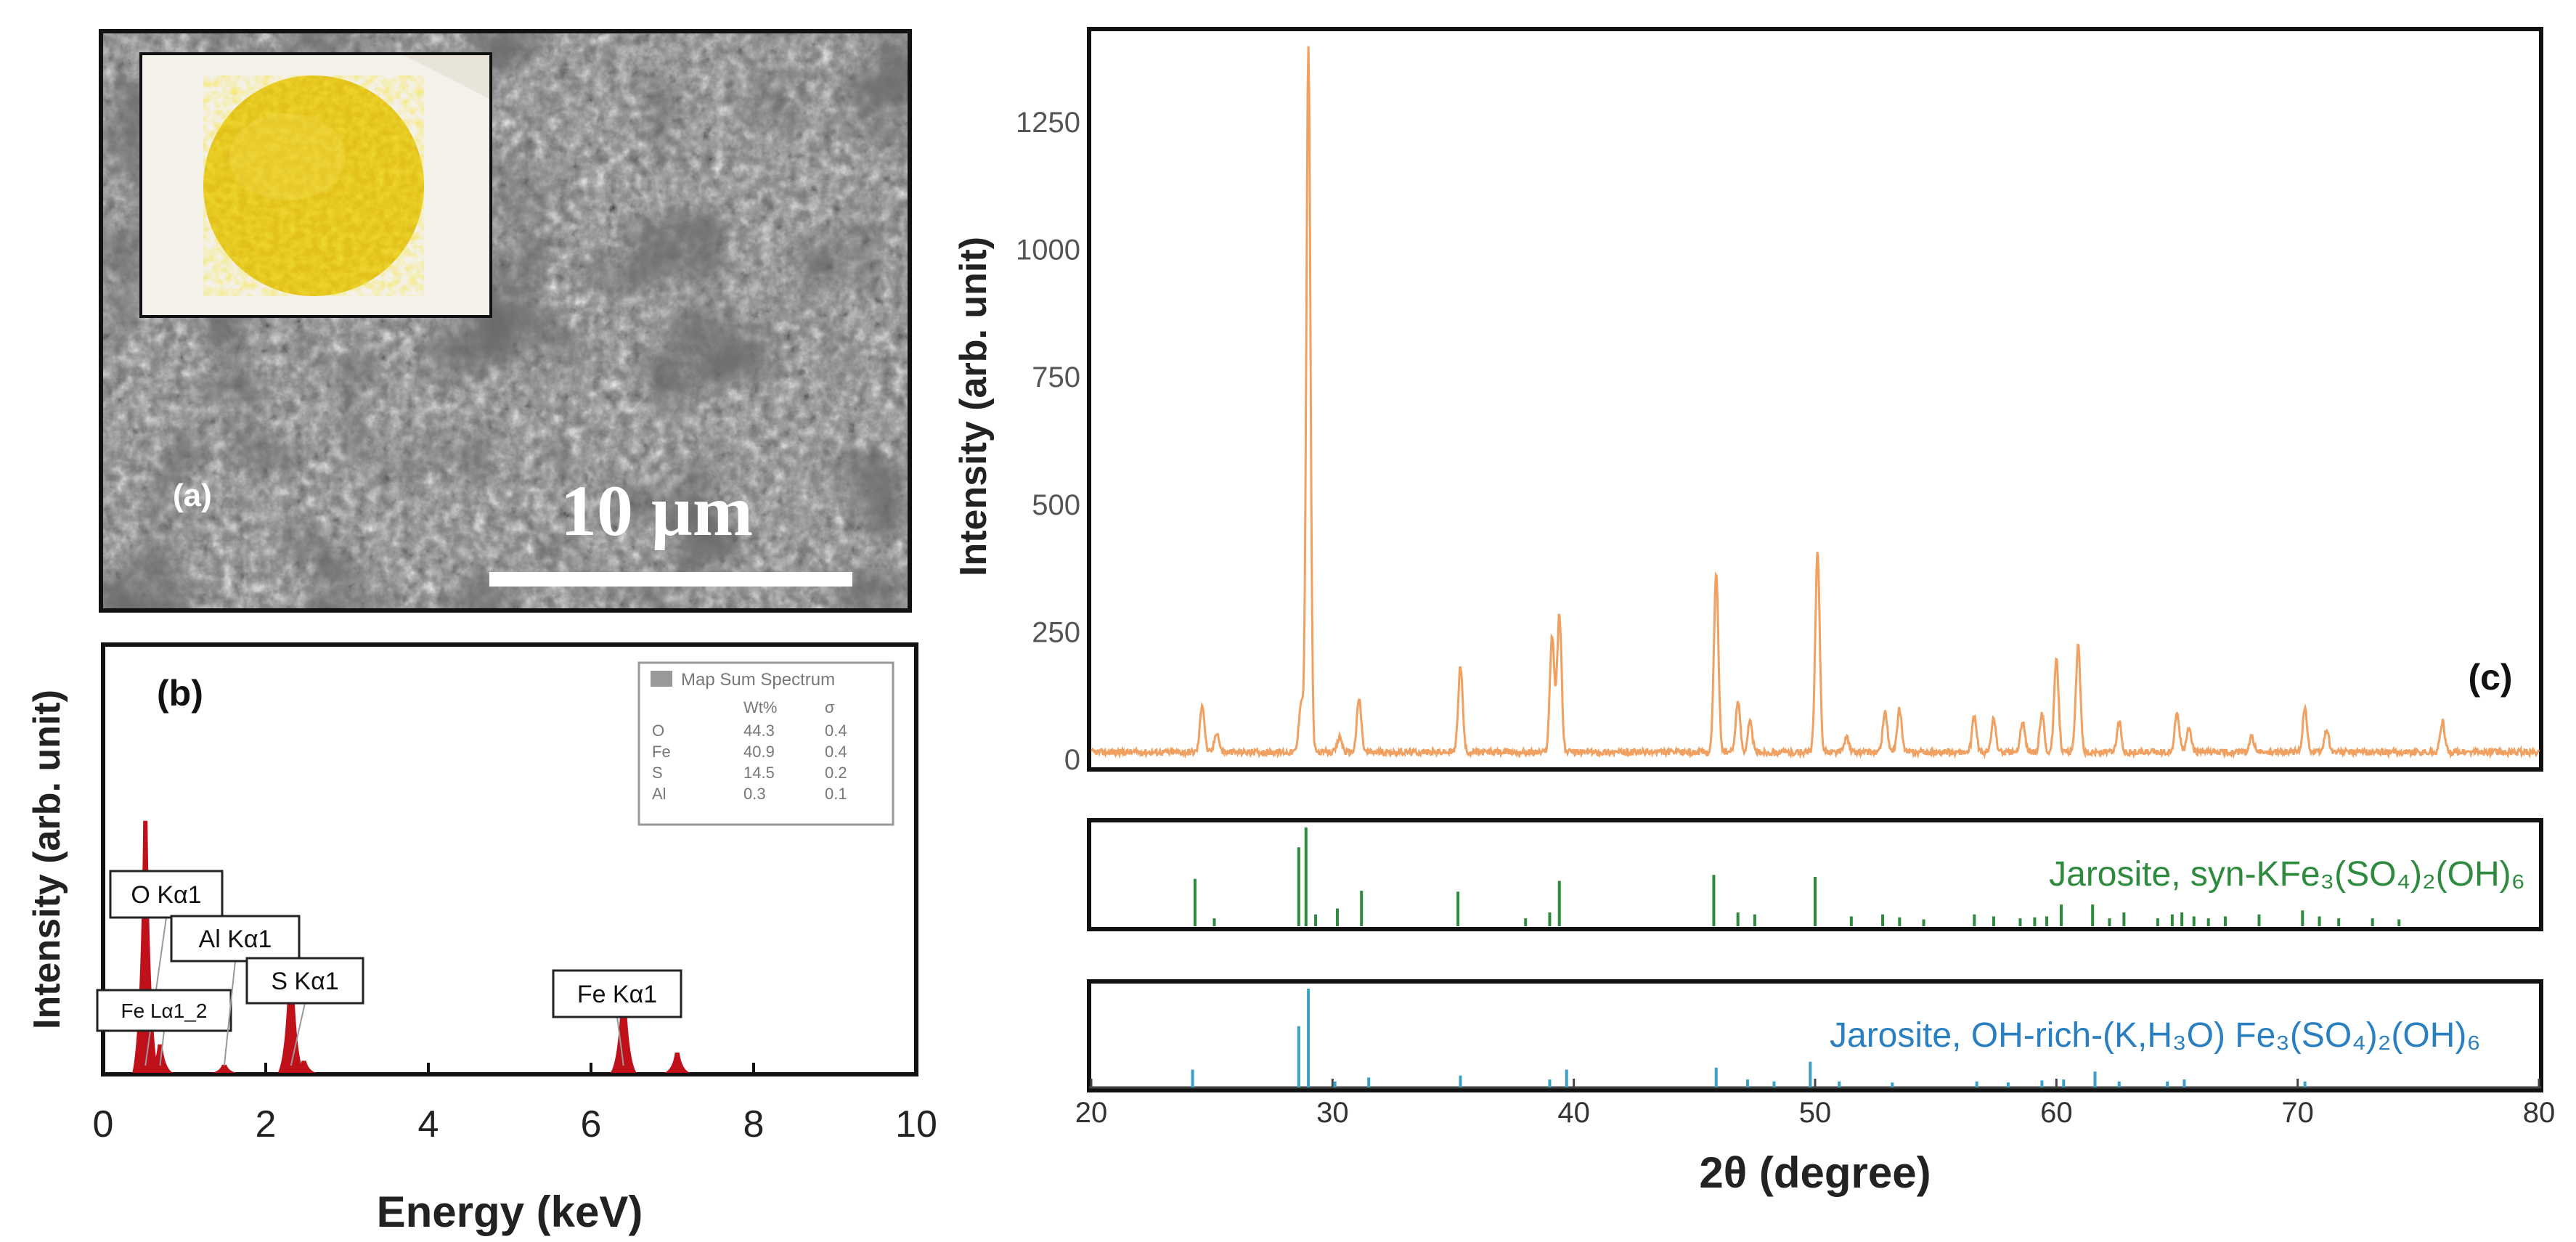  I want to click on ref2-label: Jarosite, OH-rich-(K,H₃O) Fe₃(SO₄)₂(OH)₆, so click(2155, 1035).